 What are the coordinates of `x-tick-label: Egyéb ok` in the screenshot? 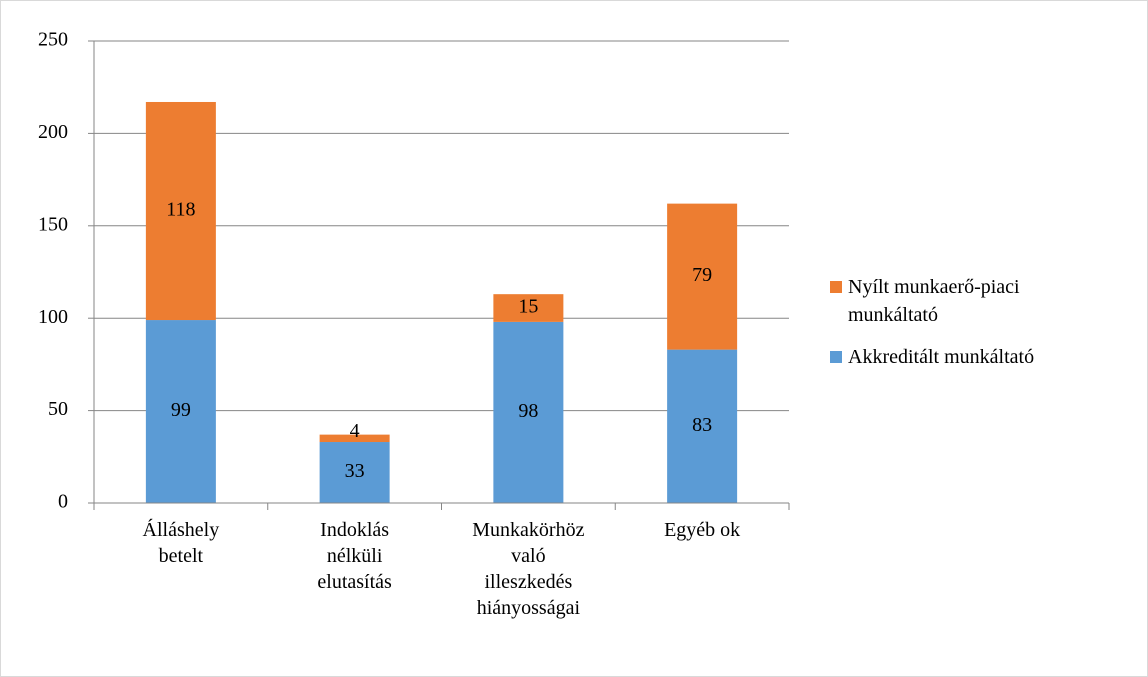 It's located at (702, 530).